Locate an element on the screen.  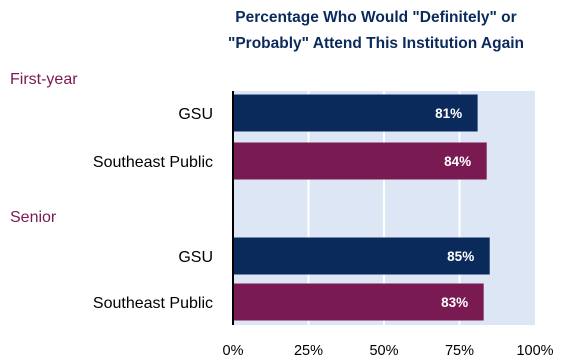
category-label-1-1: GSU is located at coordinates (195, 114).